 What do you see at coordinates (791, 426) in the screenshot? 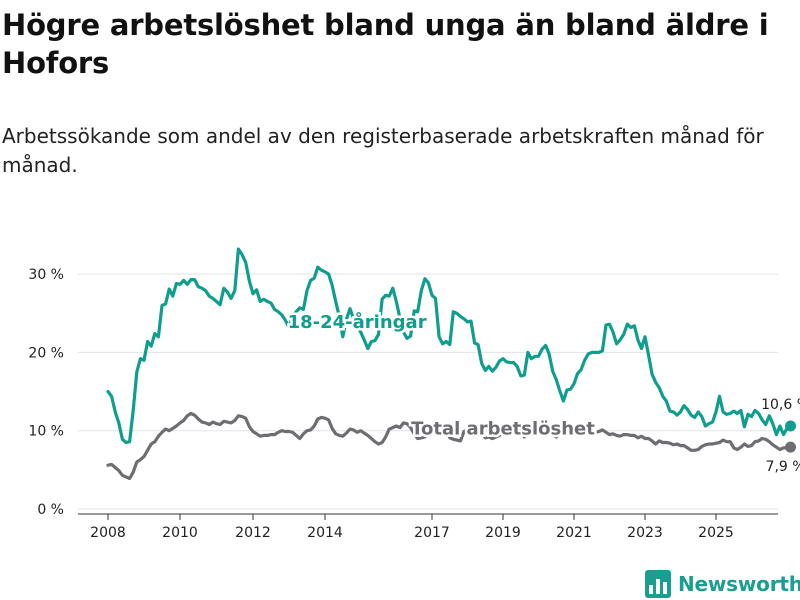
I see `end-marker-youth` at bounding box center [791, 426].